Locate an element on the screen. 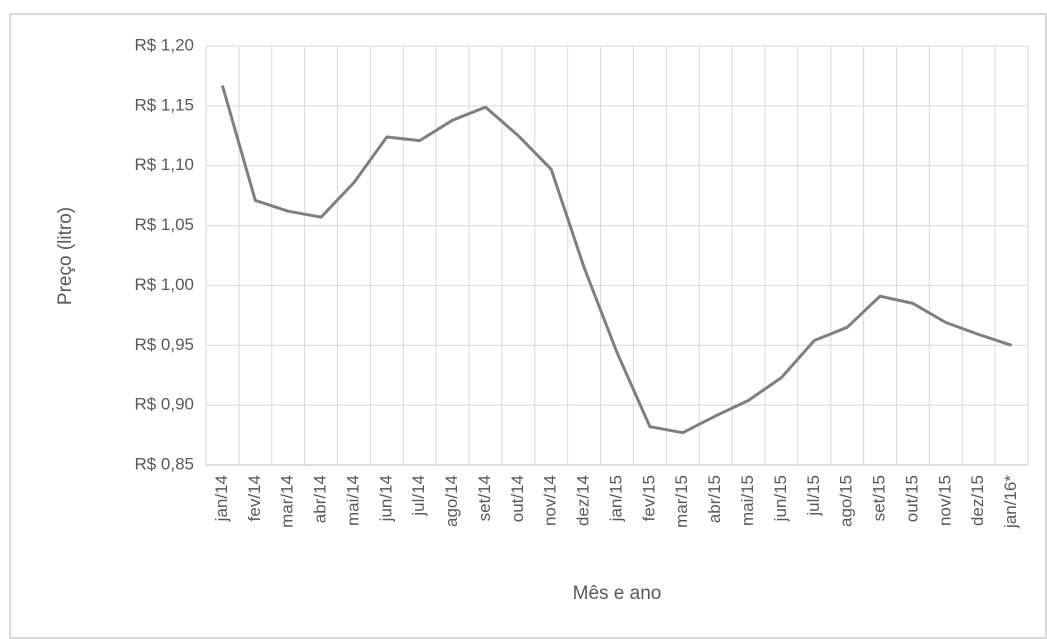 Image resolution: width=1047 pixels, height=639 pixels. x-tick-label: nov/15 is located at coordinates (944, 500).